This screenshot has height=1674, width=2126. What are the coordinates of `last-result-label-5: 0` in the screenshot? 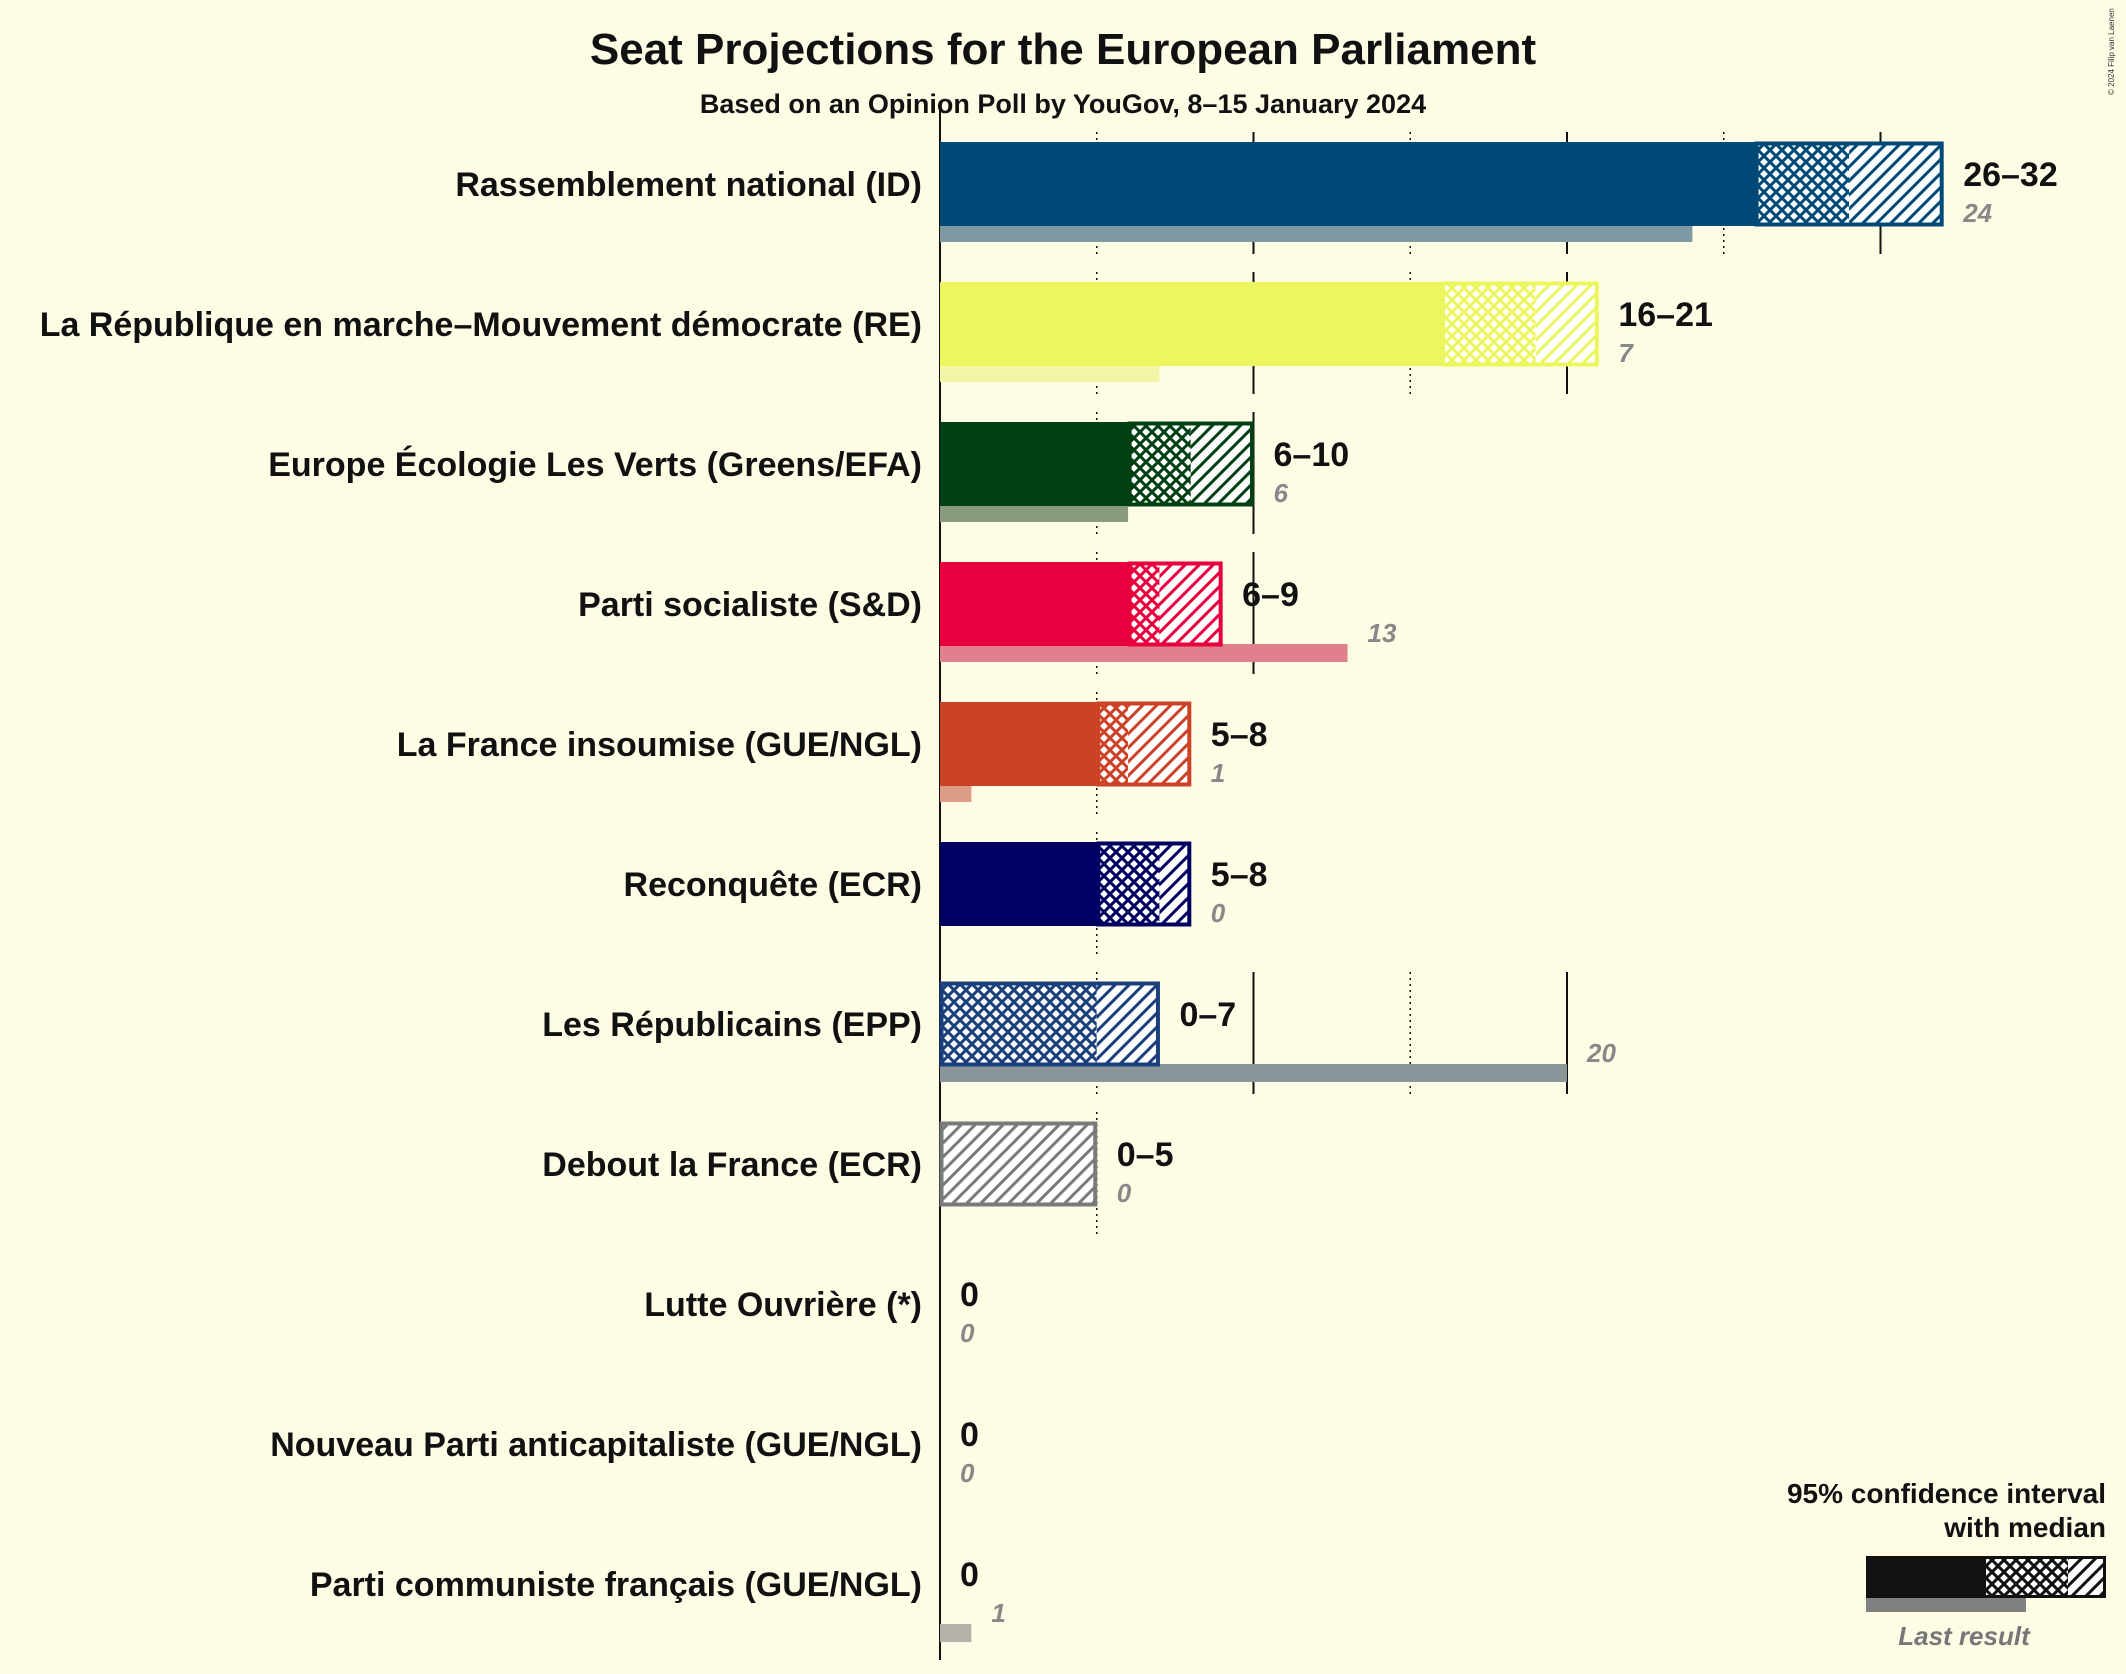 It's located at (1218, 913).